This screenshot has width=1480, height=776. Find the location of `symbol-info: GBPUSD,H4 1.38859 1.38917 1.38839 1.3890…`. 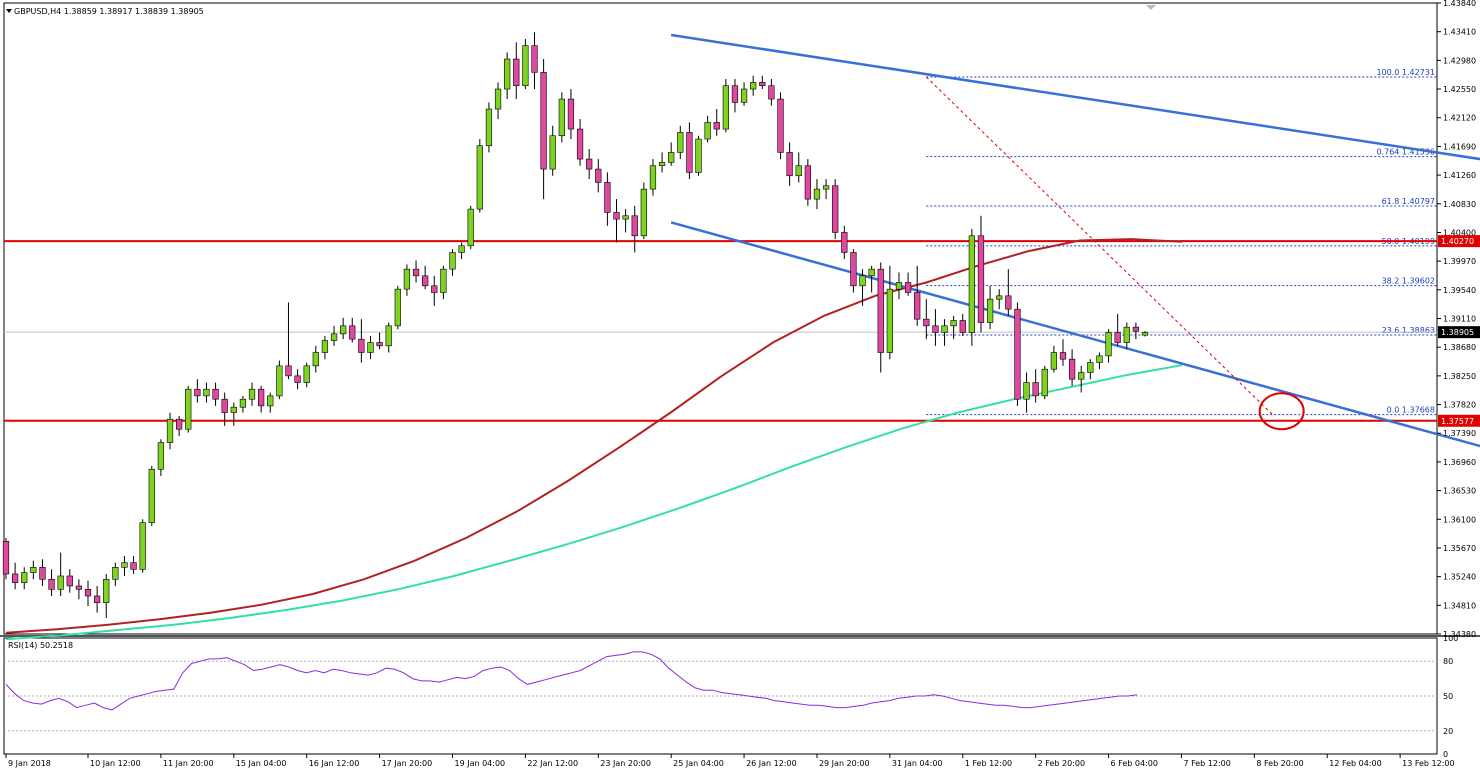

symbol-info: GBPUSD,H4 1.38859 1.38917 1.38839 1.3890… is located at coordinates (109, 11).